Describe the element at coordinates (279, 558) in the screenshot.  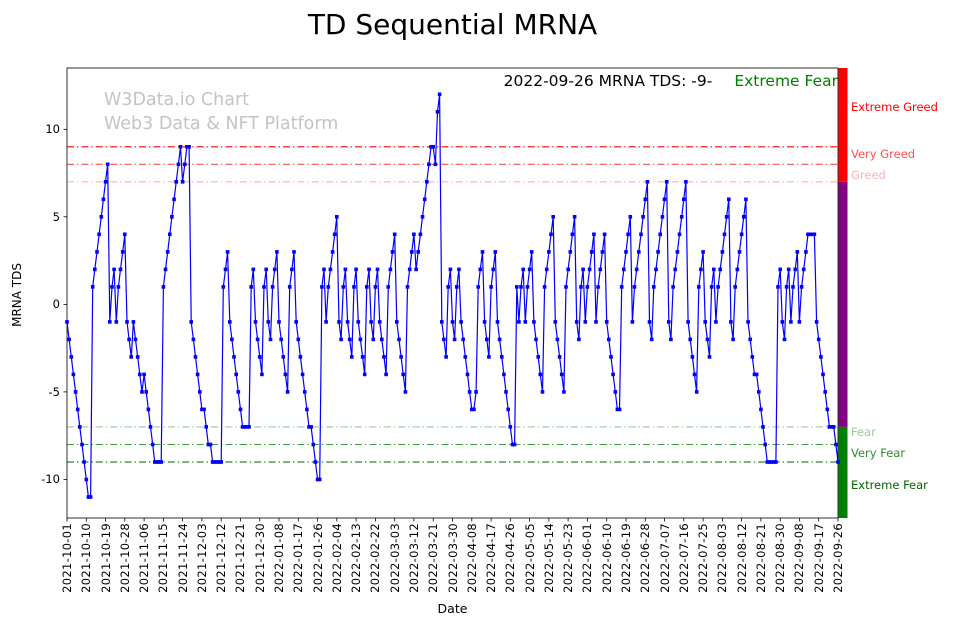
I see `x-tick-label: 2022-01-08` at that location.